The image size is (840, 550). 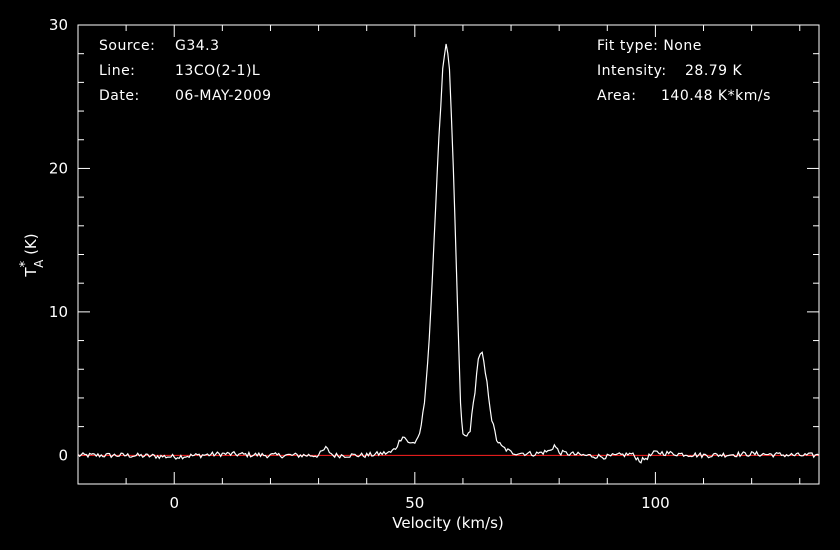 I want to click on y-axis-label-unit: (K), so click(x=31, y=246).